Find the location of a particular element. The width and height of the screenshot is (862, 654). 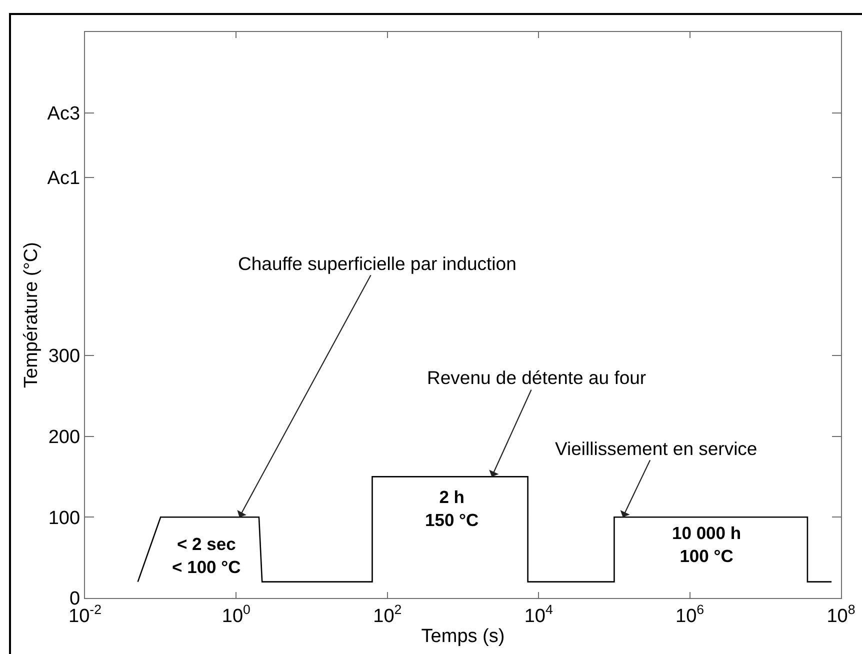

annotation: 2 h 150 °C is located at coordinates (452, 508).